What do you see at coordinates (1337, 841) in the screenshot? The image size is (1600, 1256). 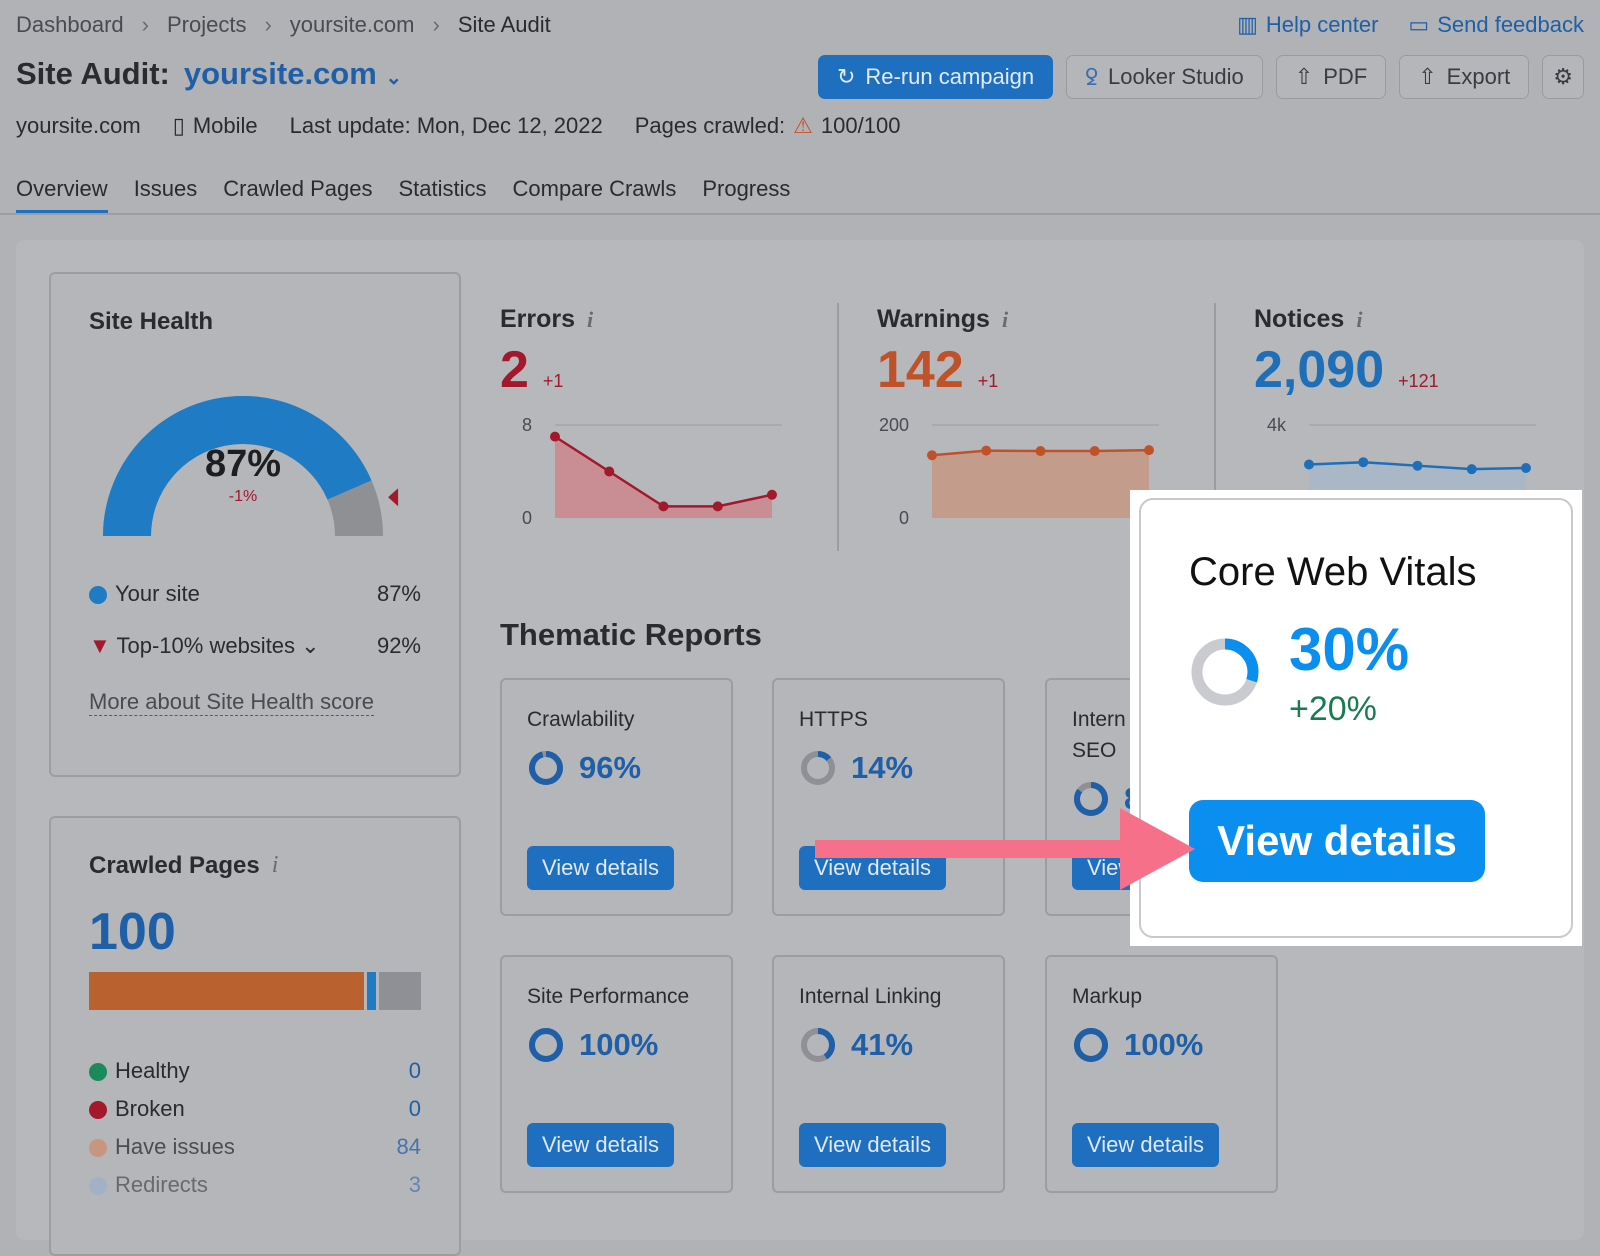 I see `core-web-vitals-view-details-button: View details` at bounding box center [1337, 841].